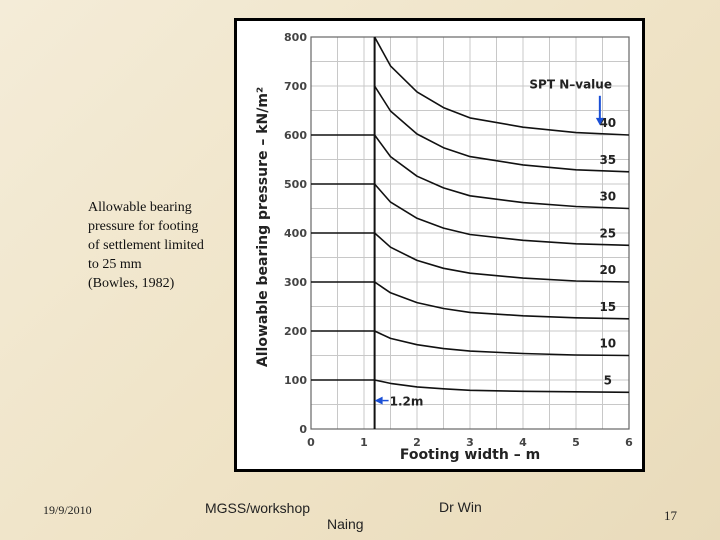 This screenshot has height=540, width=720. Describe the element at coordinates (470, 455) in the screenshot. I see `x-axis-label: Footing width – m` at that location.